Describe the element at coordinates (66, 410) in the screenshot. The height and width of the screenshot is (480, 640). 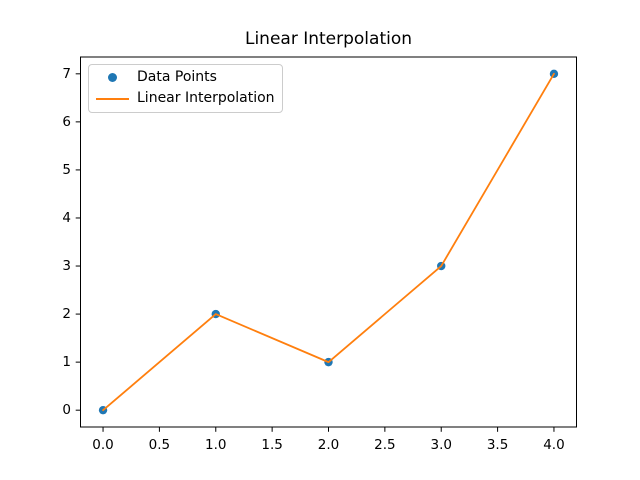
I see `y-tick-label: 0` at that location.